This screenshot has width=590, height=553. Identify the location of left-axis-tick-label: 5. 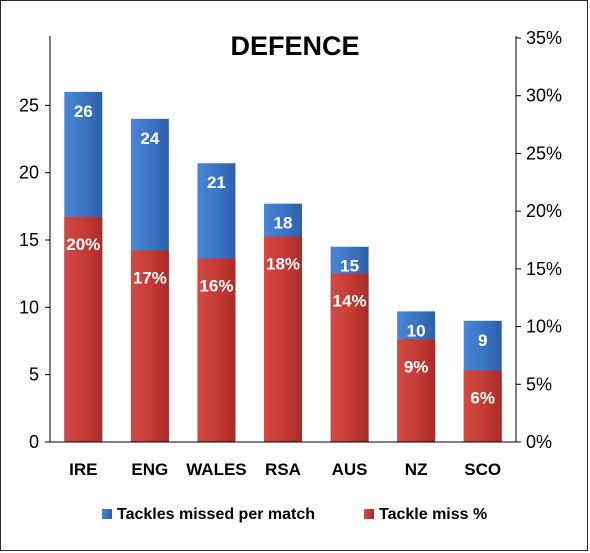
(34, 375).